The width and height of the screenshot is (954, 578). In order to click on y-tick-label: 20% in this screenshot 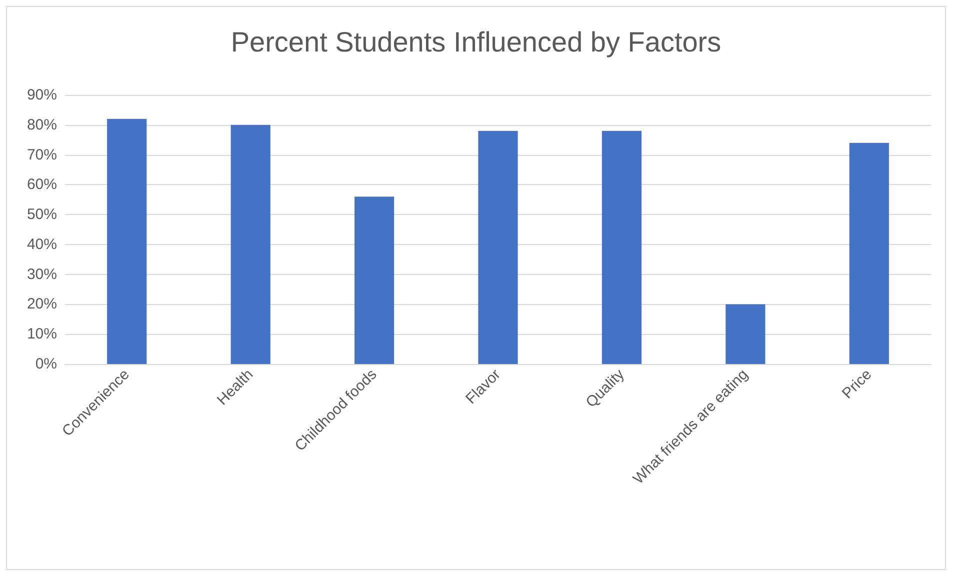, I will do `click(41, 304)`.